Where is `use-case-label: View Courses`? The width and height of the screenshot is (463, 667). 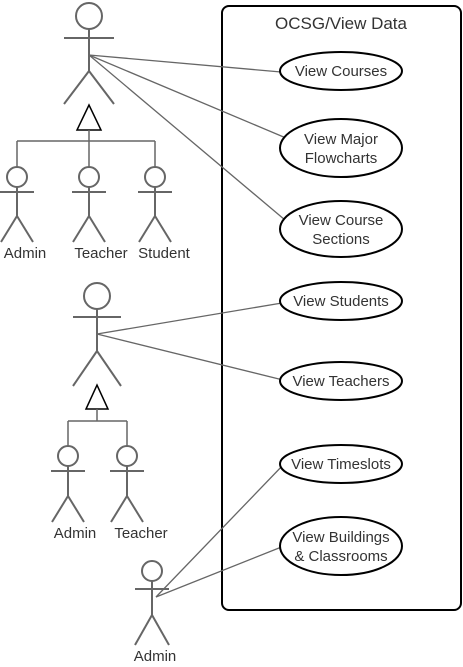
use-case-label: View Courses is located at coordinates (341, 71).